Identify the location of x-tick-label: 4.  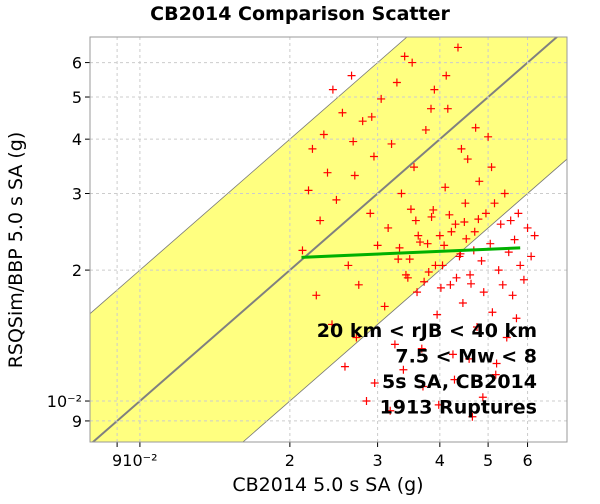
(440, 460).